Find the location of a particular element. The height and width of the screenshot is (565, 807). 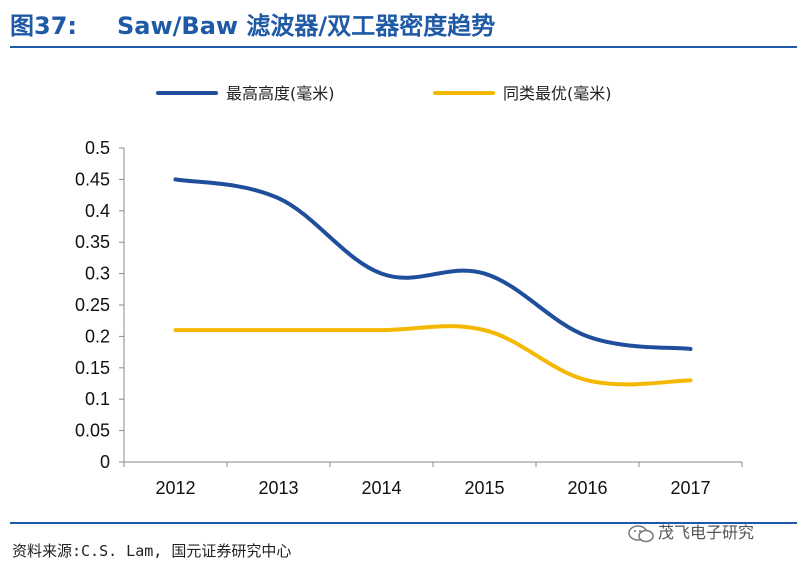

y-tick-label: 0.05 is located at coordinates (92, 431).